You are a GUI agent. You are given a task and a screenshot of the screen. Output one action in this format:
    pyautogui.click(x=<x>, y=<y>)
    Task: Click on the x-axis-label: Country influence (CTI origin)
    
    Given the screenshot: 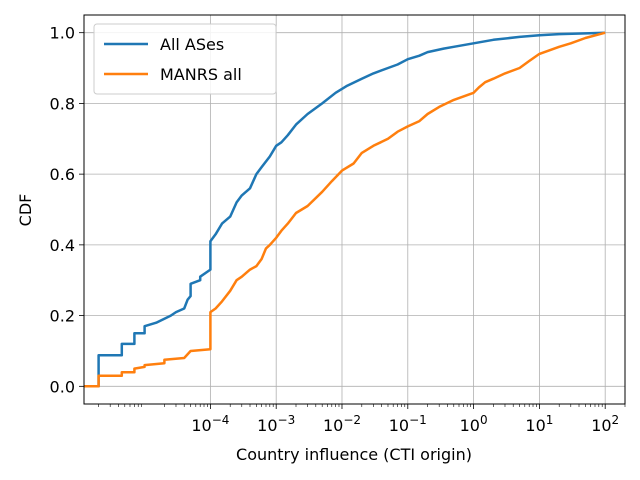 What is the action you would take?
    pyautogui.click(x=354, y=454)
    